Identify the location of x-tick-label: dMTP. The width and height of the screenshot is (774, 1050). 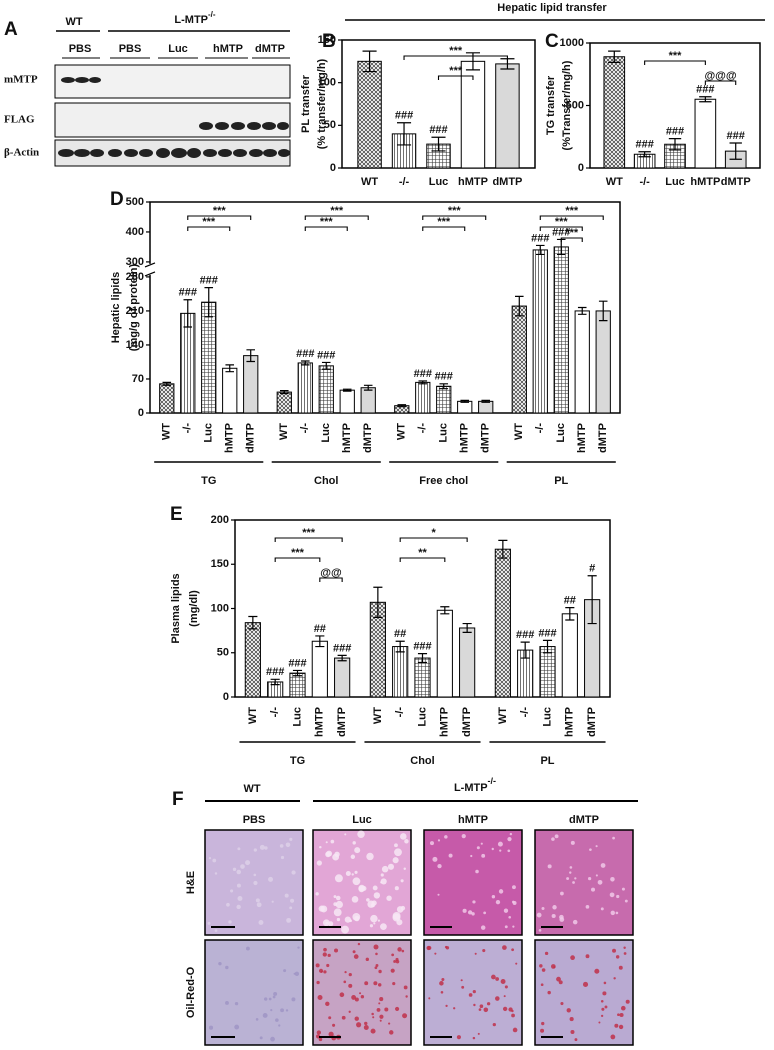
(368, 438).